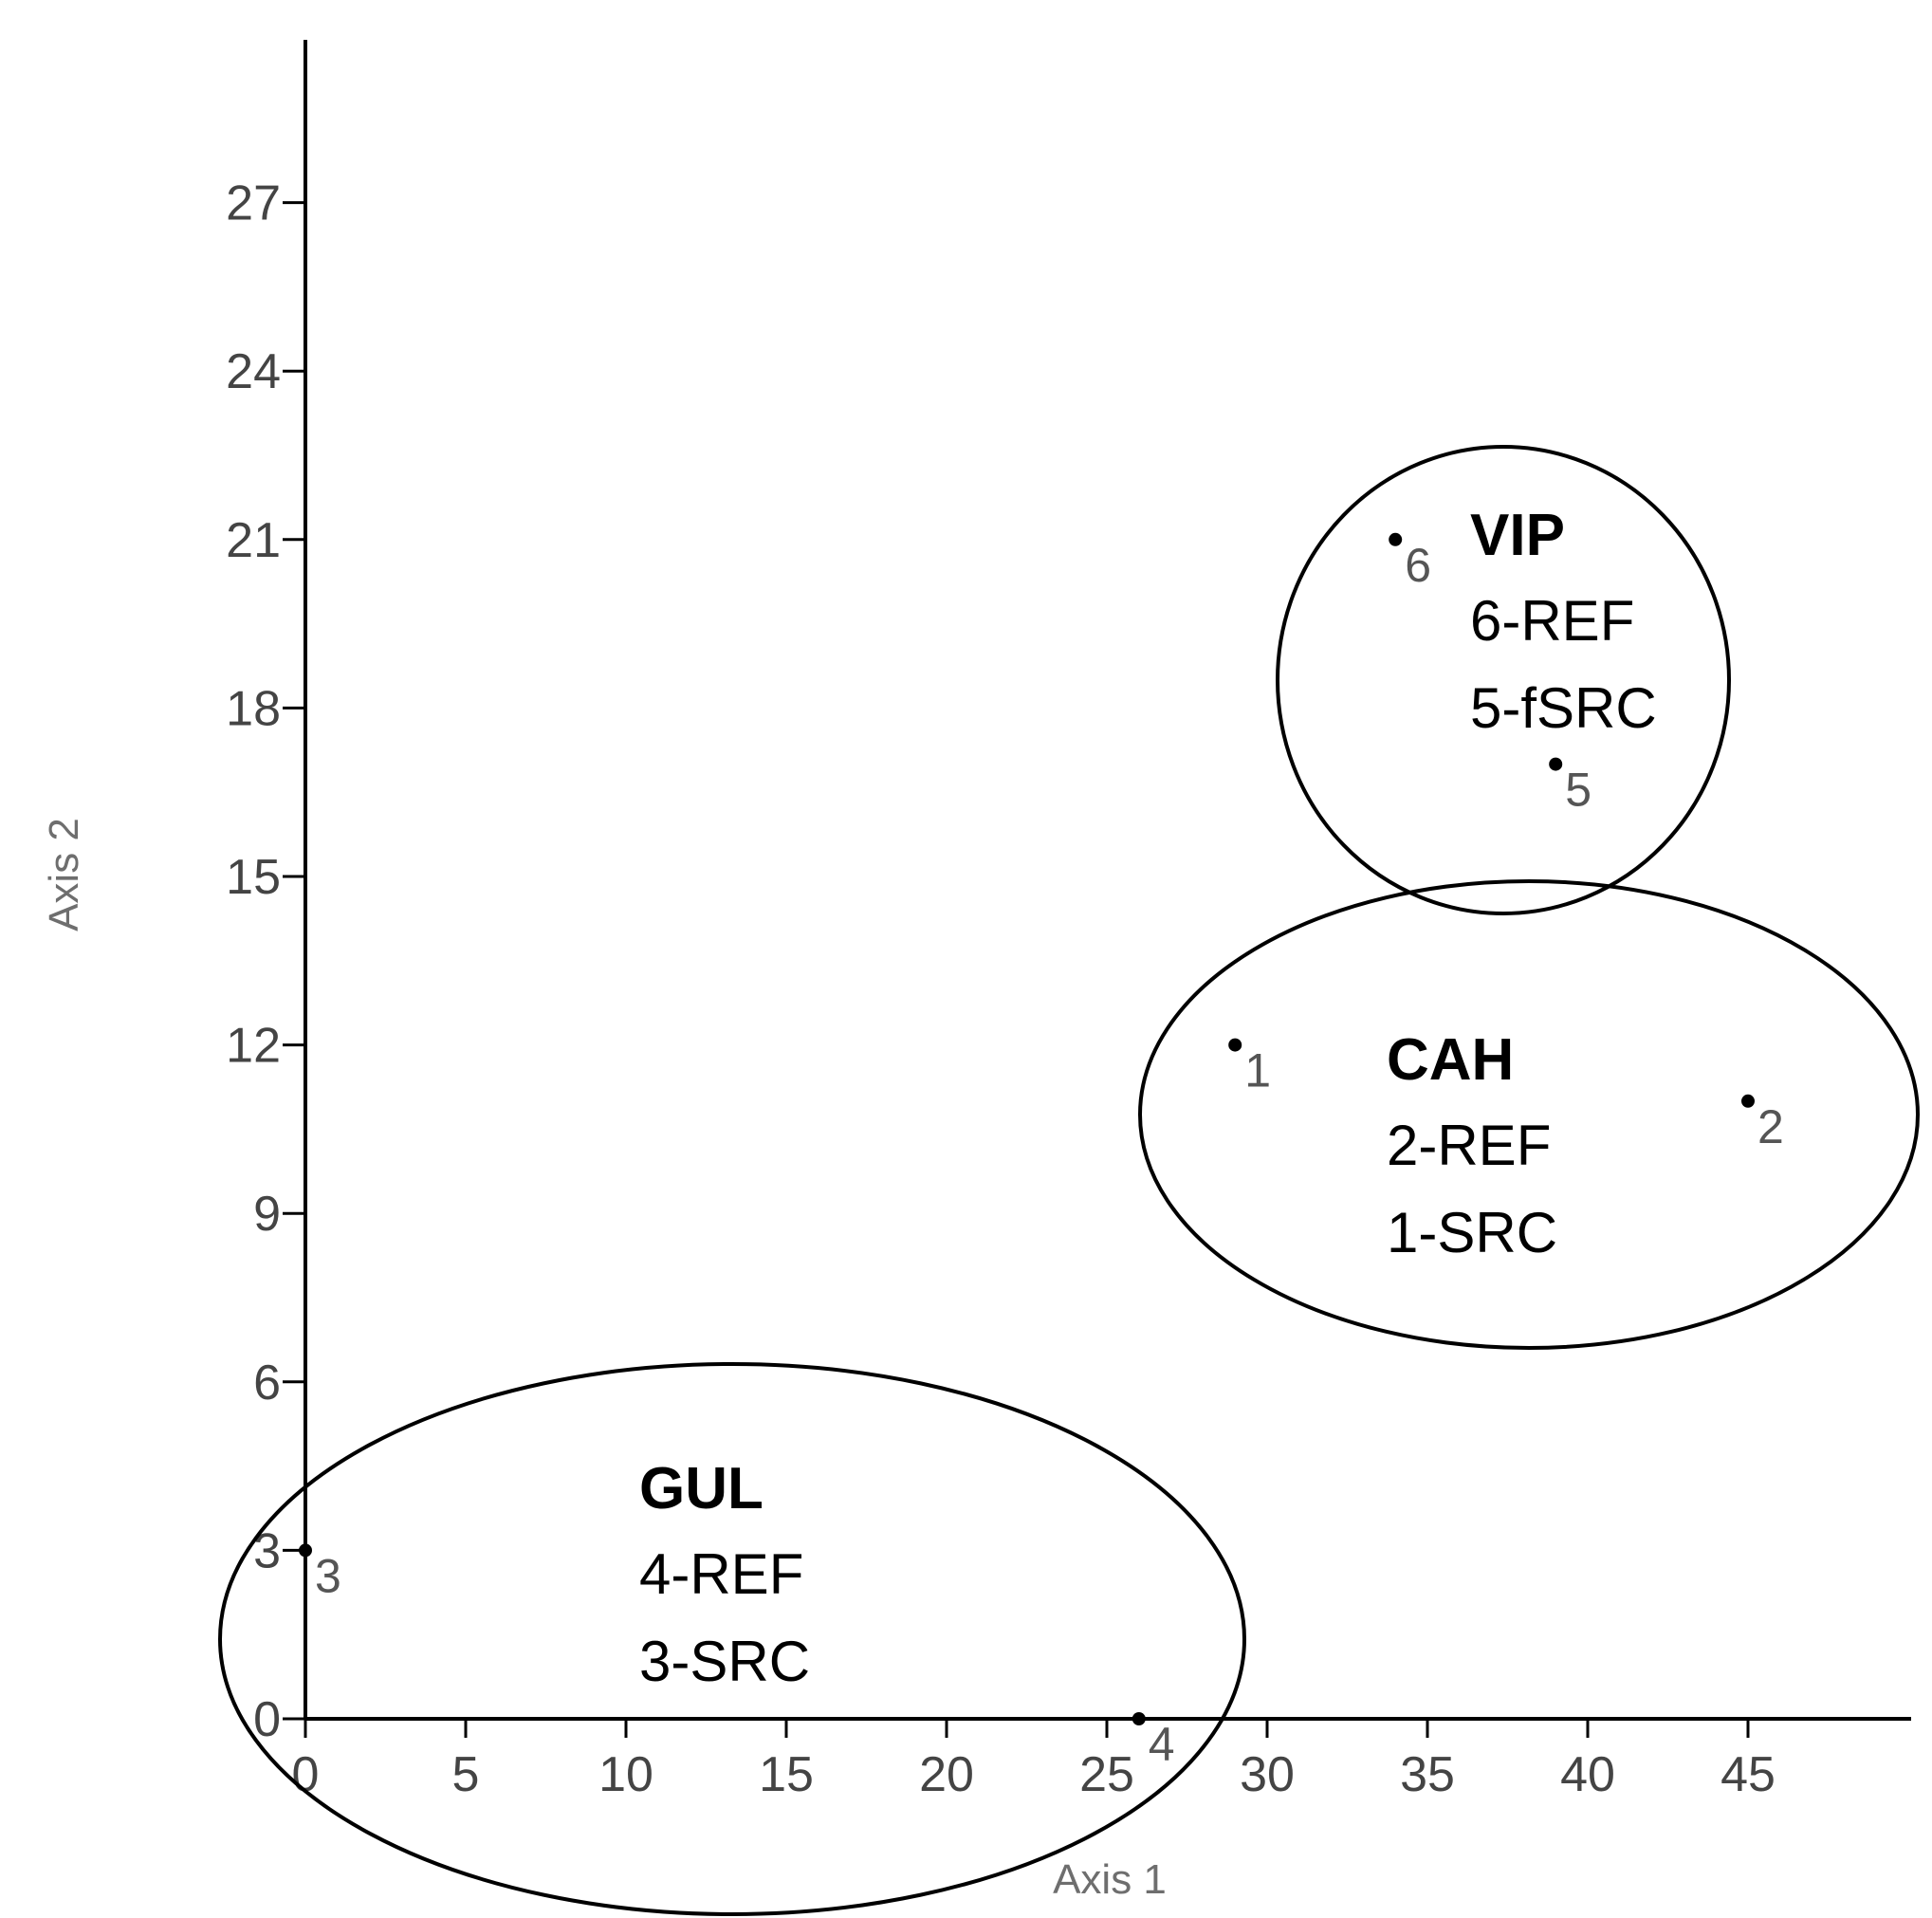  Describe the element at coordinates (1552, 621) in the screenshot. I see `cluster-member-label: 6-REF` at that location.